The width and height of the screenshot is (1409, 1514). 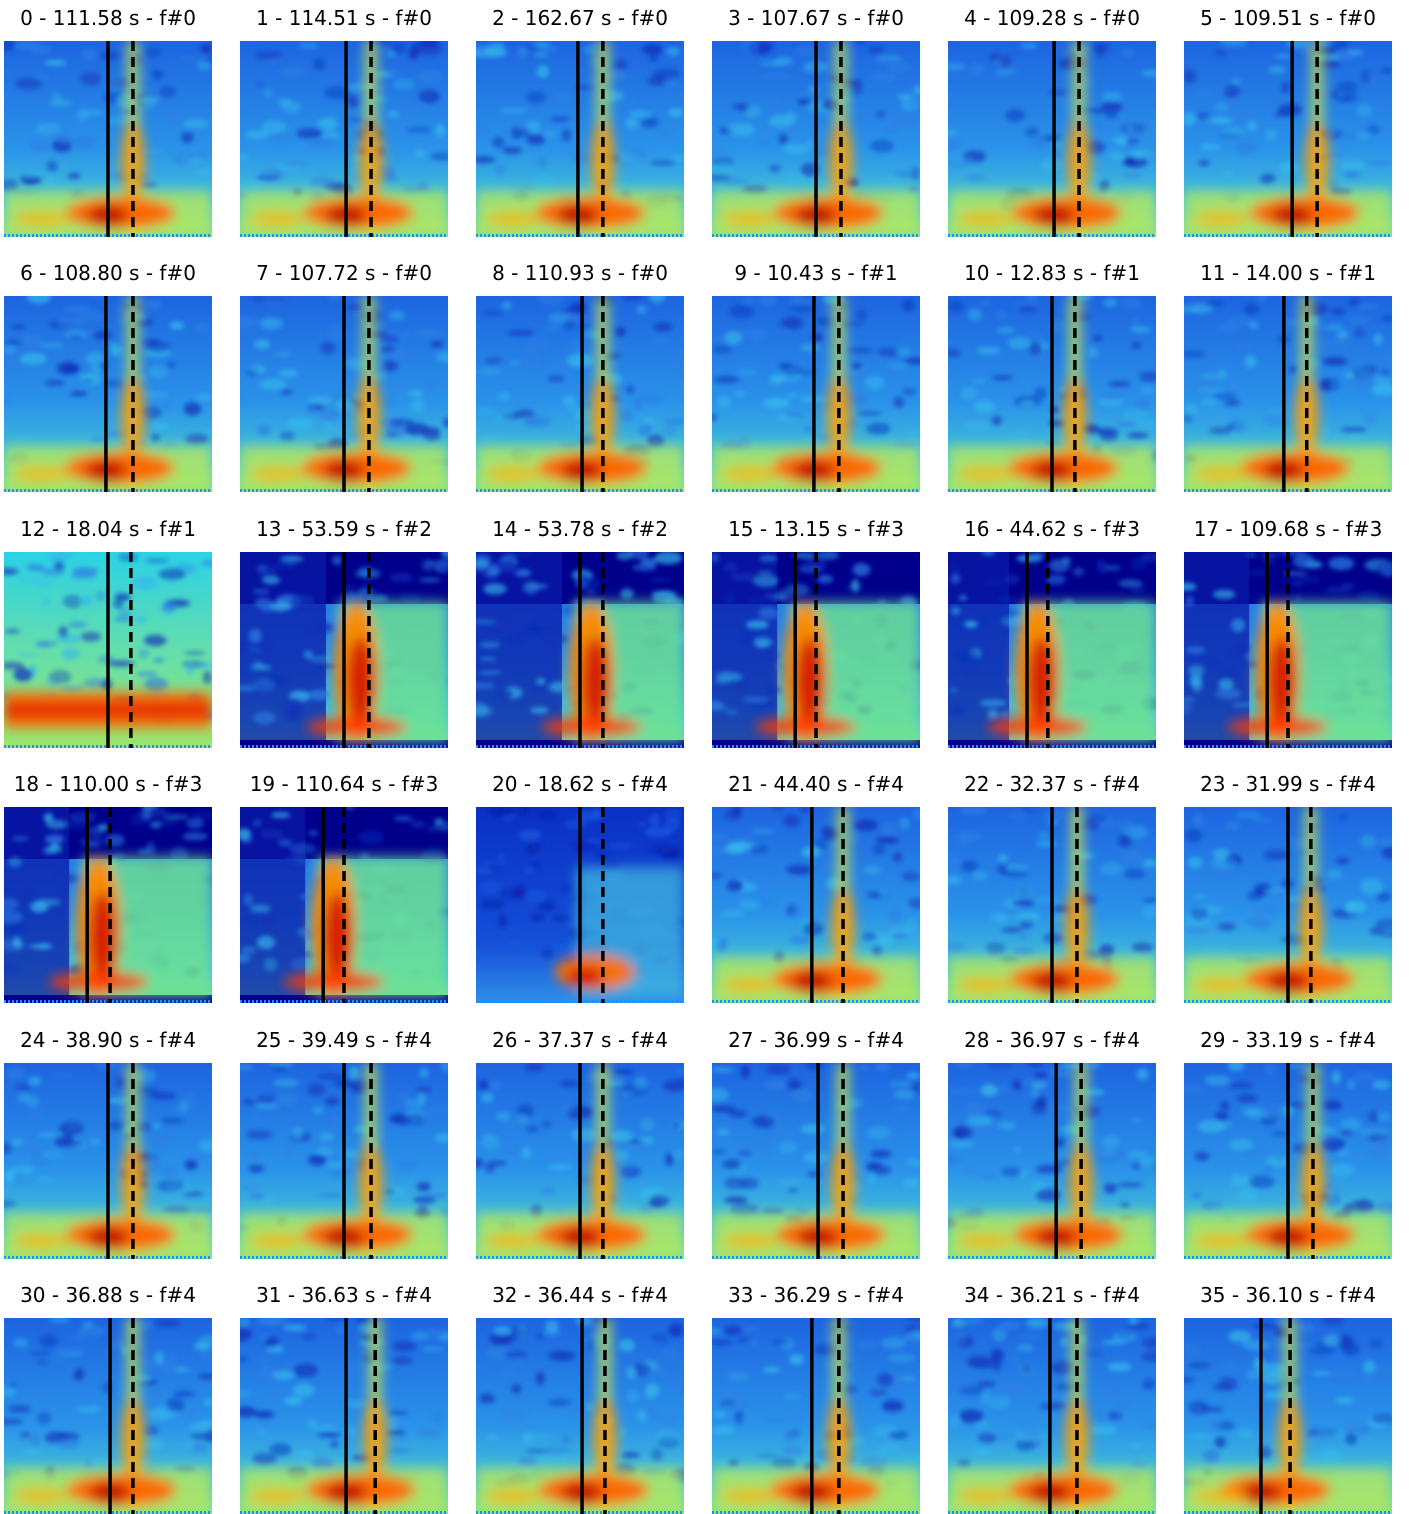 What do you see at coordinates (580, 784) in the screenshot?
I see `panel-title: 20 - 18.62 s - f#4` at bounding box center [580, 784].